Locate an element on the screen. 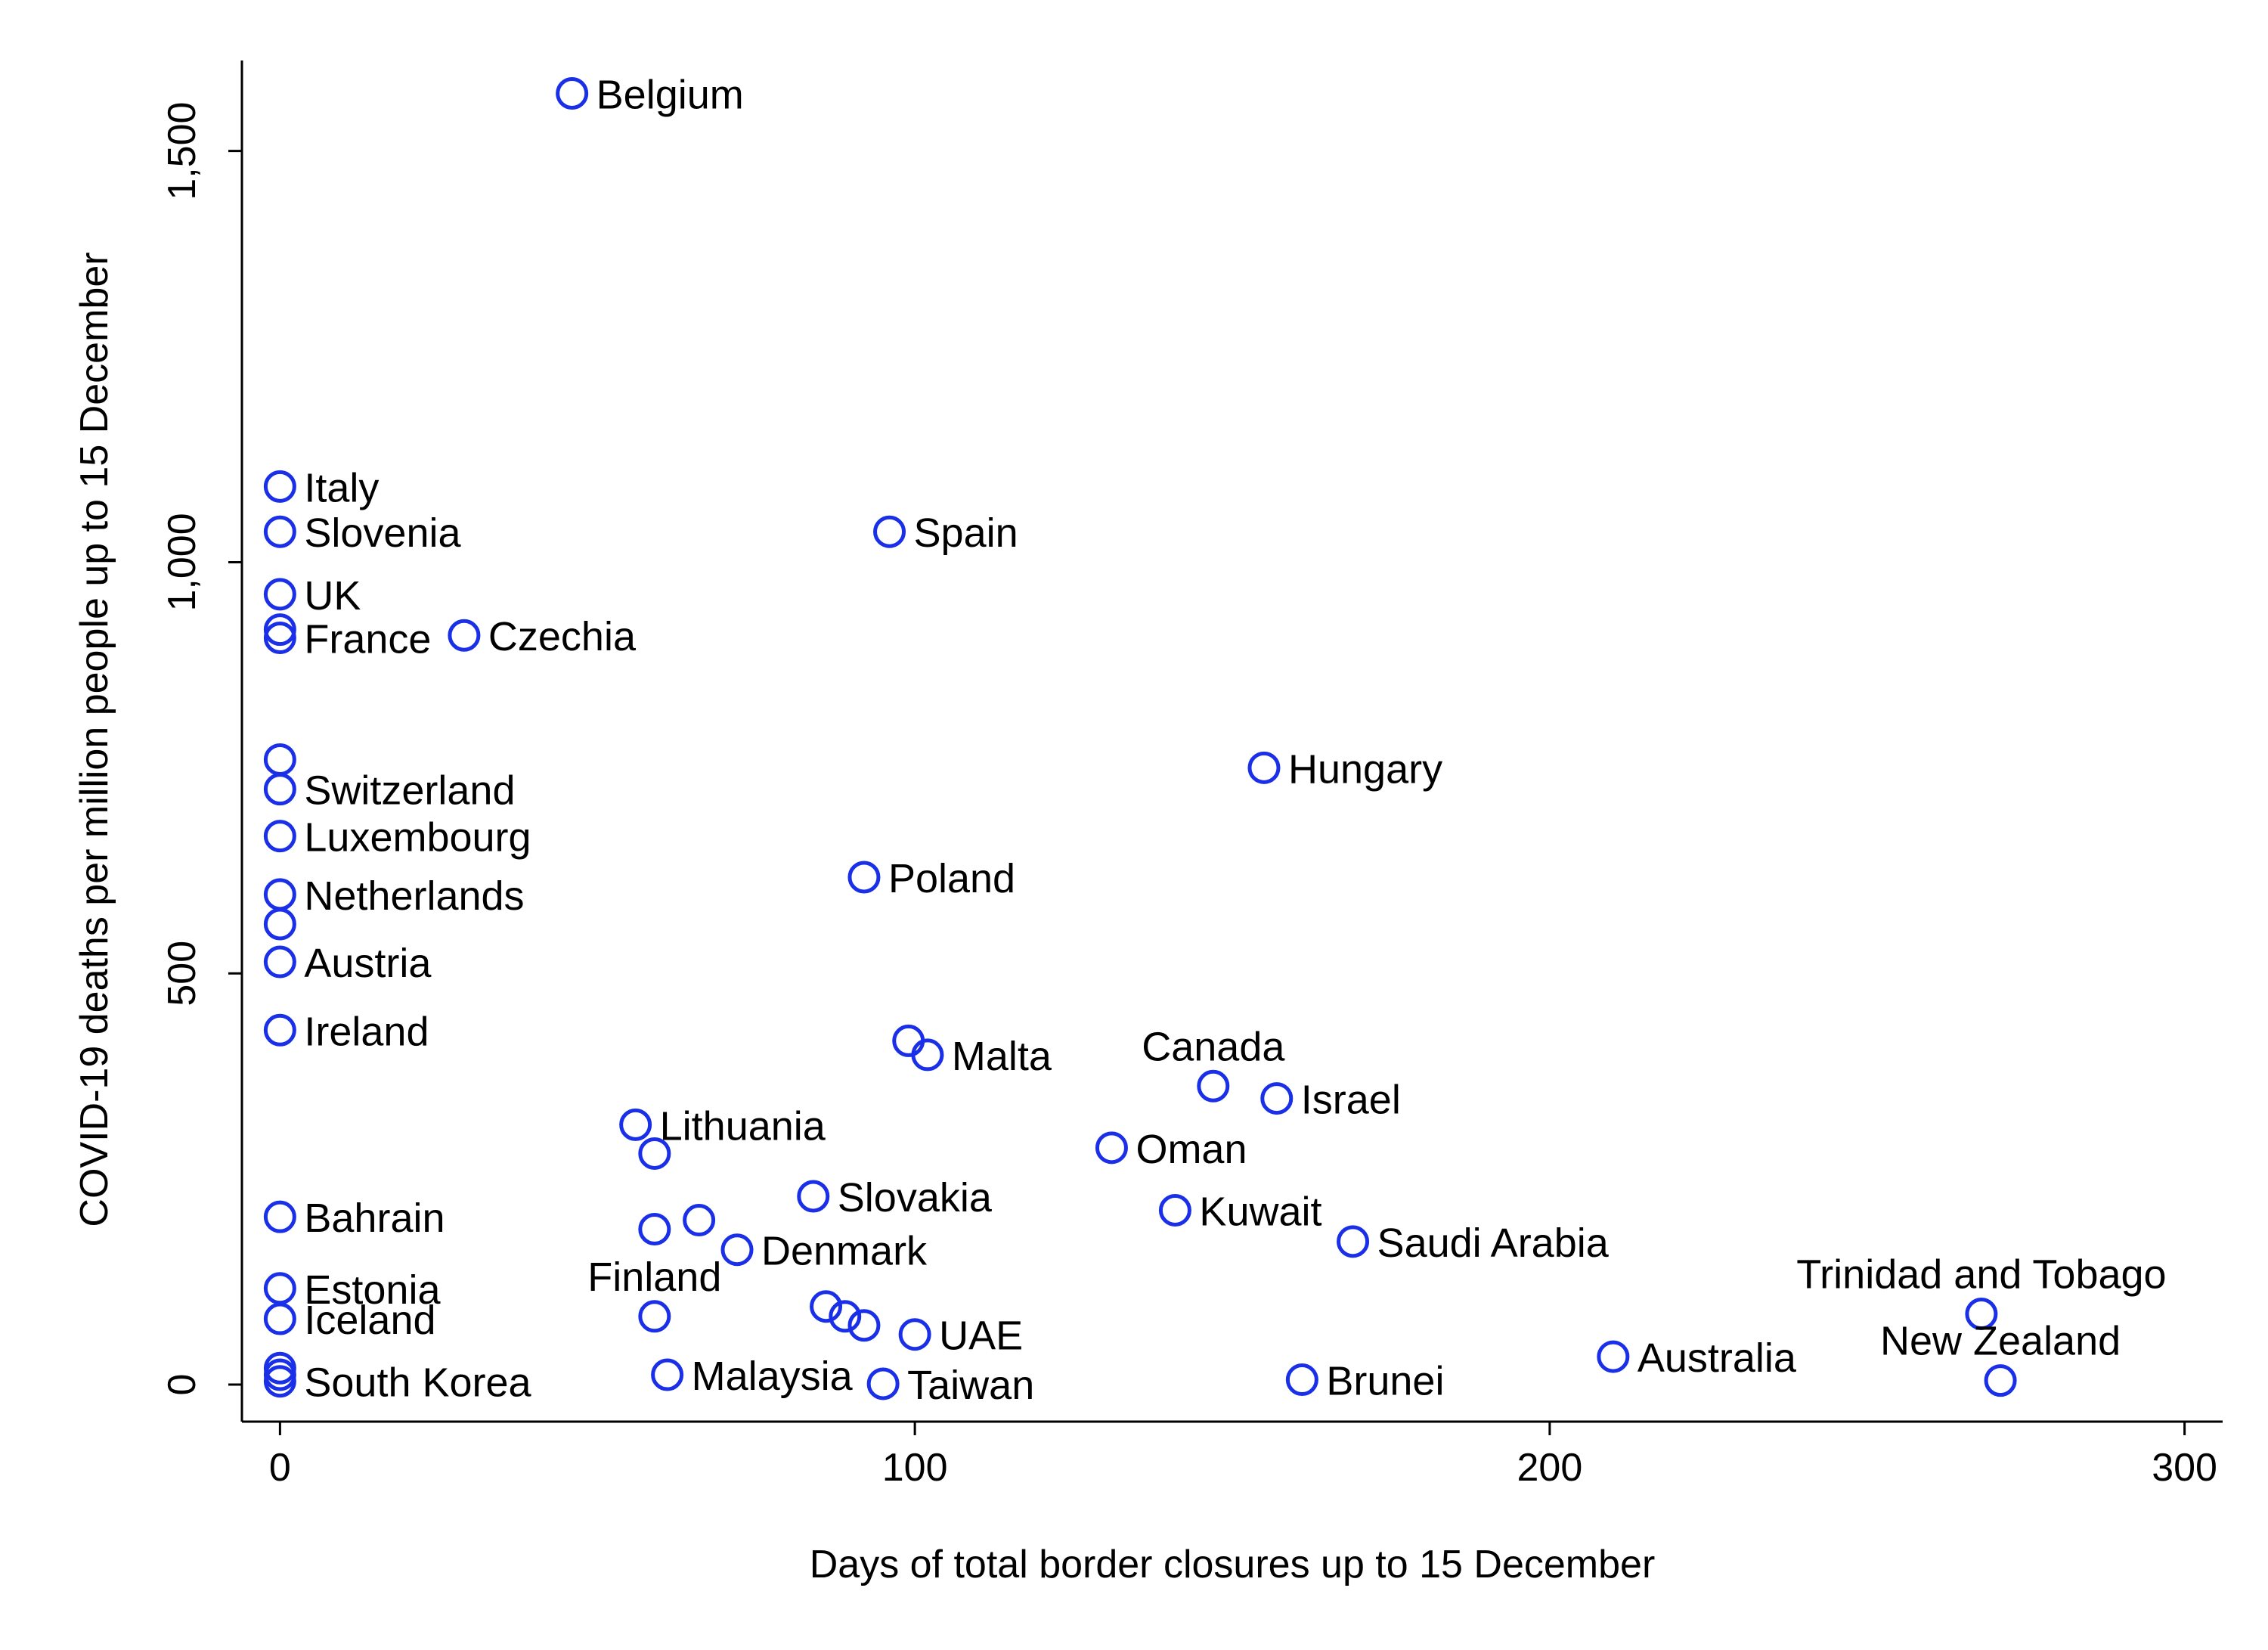 This screenshot has height=1650, width=2268. data-point-label: Saudi Arabia is located at coordinates (1493, 1243).